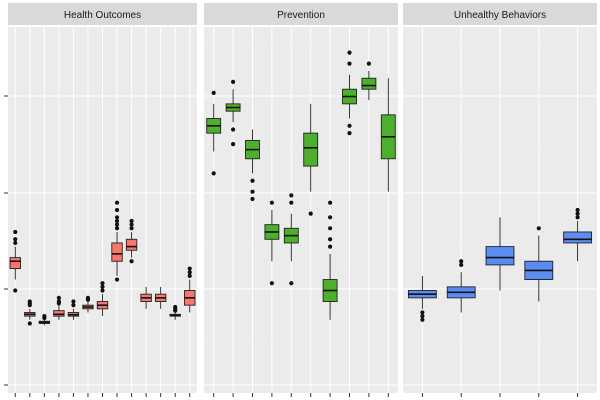  Describe the element at coordinates (6, 240) in the screenshot. I see `y-axis` at that location.